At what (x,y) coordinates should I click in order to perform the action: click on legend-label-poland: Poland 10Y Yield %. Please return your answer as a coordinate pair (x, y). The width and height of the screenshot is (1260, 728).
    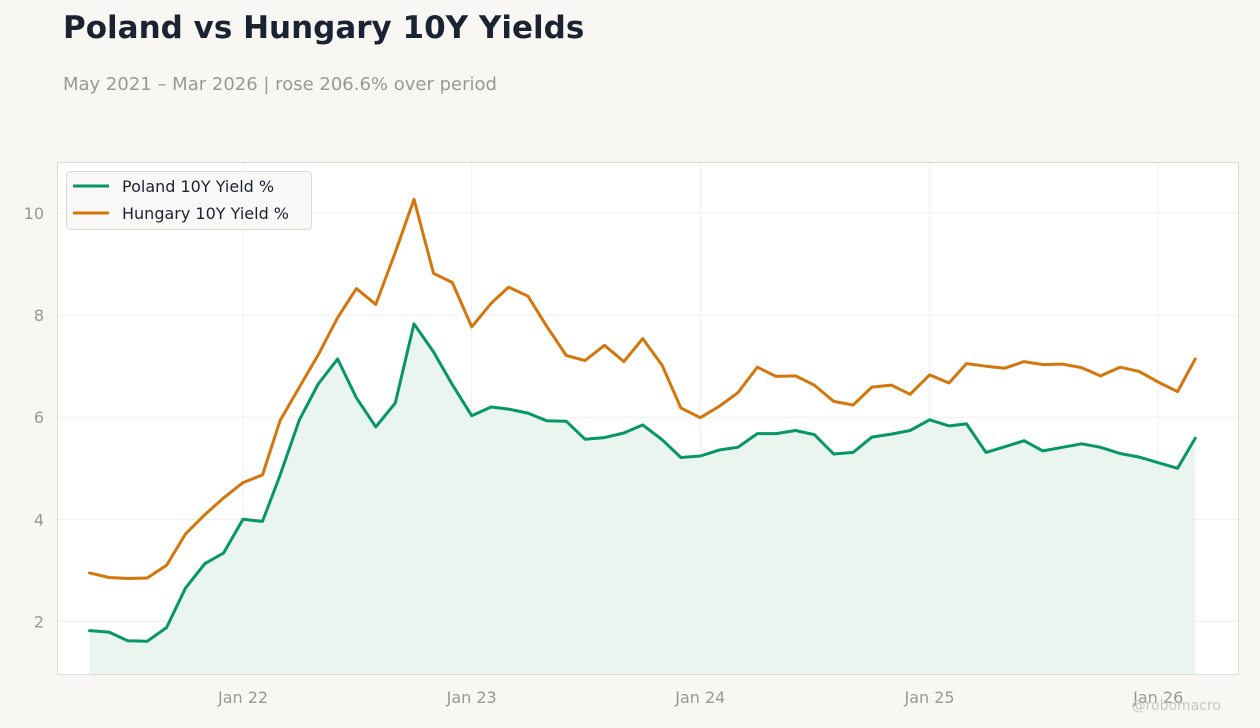
    Looking at the image, I should click on (198, 186).